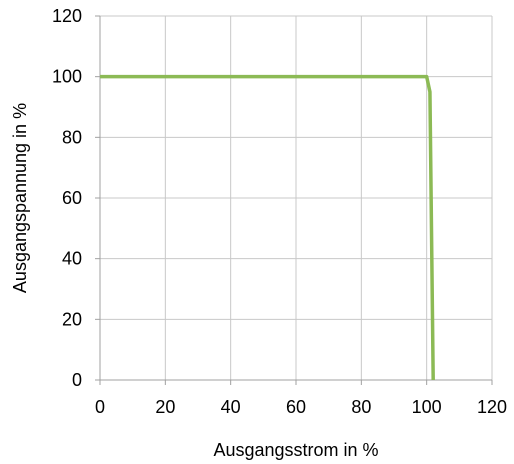  What do you see at coordinates (72, 137) in the screenshot?
I see `y-tick-label: 80` at bounding box center [72, 137].